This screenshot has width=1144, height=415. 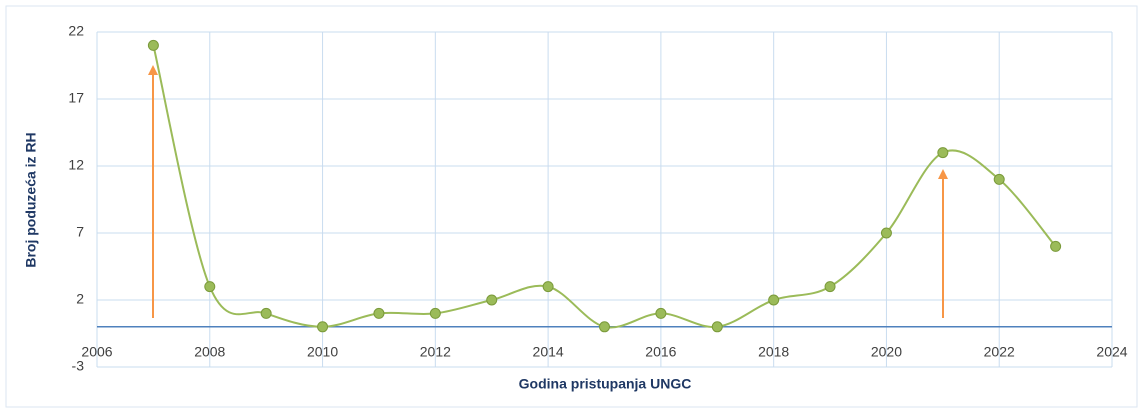 I want to click on y-tick-label: 7, so click(x=80, y=232).